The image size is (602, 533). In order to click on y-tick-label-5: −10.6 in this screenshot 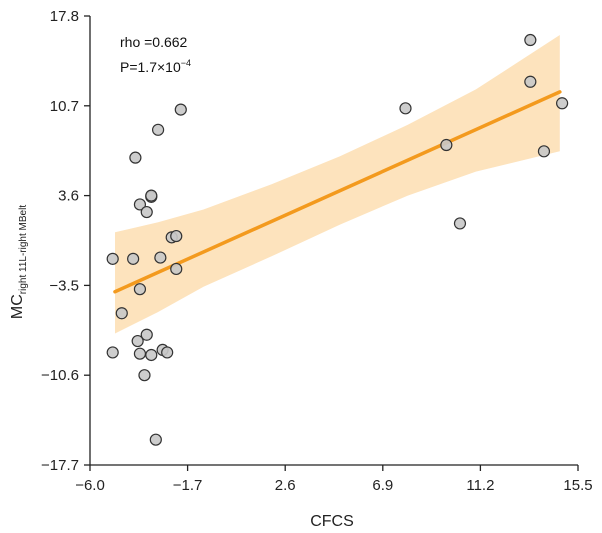, I will do `click(60, 375)`.